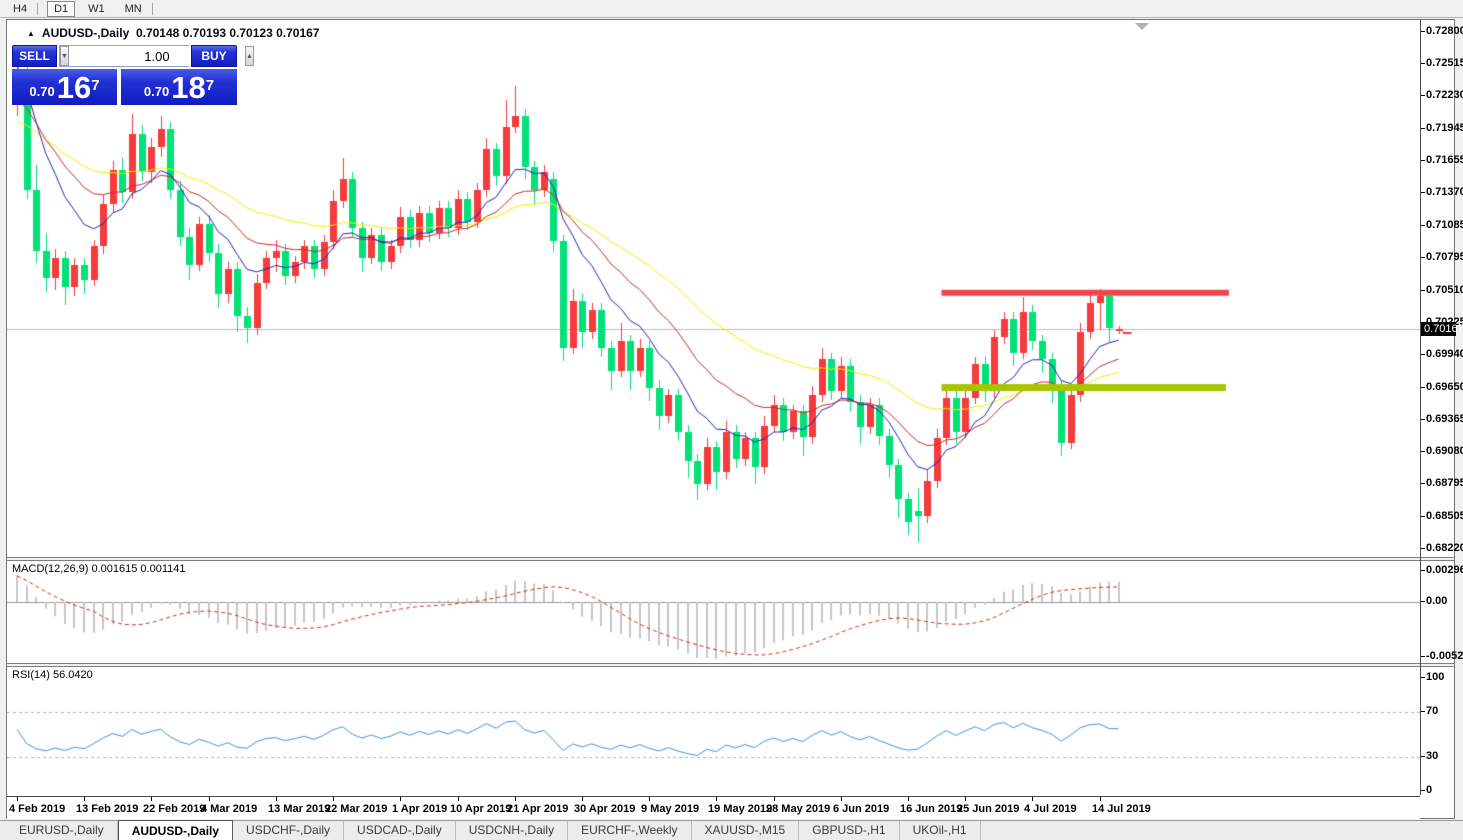  I want to click on tab-eurchf-weekly: EURCHF-,Weekly, so click(630, 830).